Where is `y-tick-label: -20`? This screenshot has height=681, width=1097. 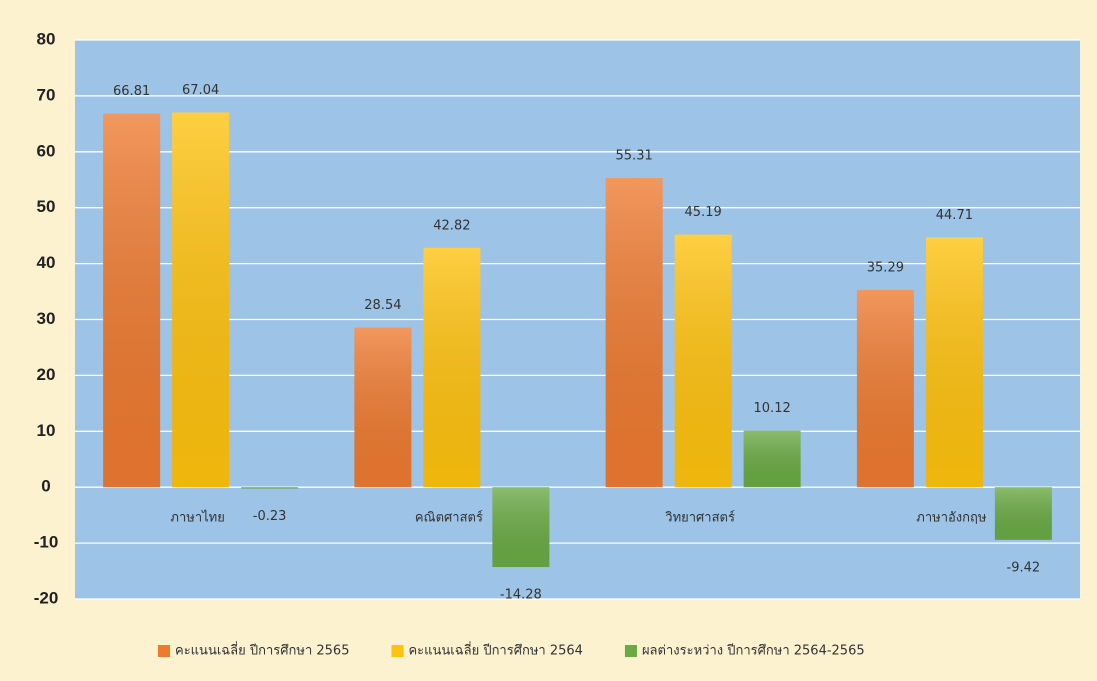 y-tick-label: -20 is located at coordinates (46, 597).